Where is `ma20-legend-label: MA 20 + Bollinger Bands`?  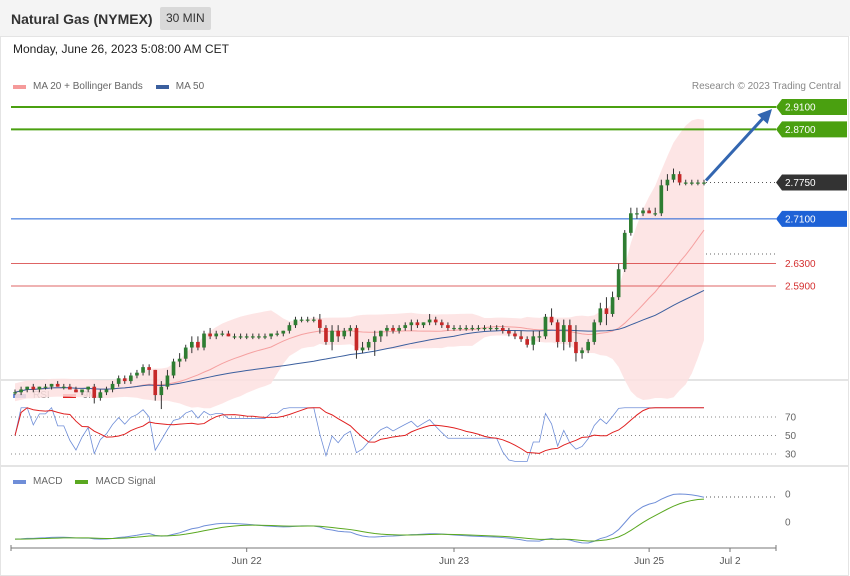
ma20-legend-label: MA 20 + Bollinger Bands is located at coordinates (88, 86).